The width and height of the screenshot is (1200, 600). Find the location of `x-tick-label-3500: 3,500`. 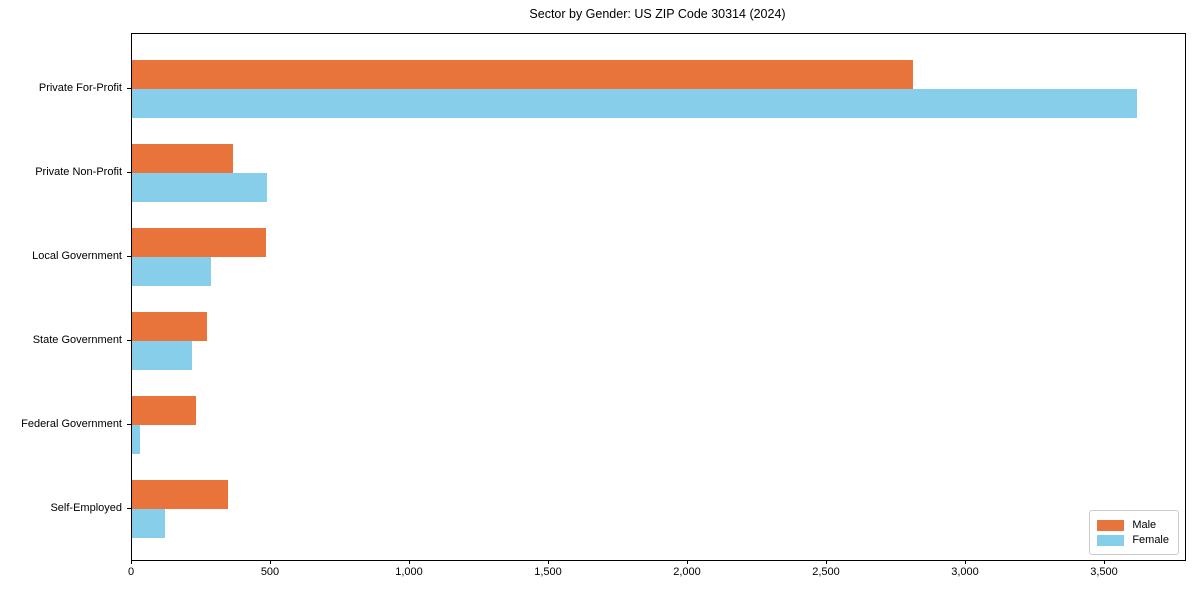

x-tick-label-3500: 3,500 is located at coordinates (1104, 572).